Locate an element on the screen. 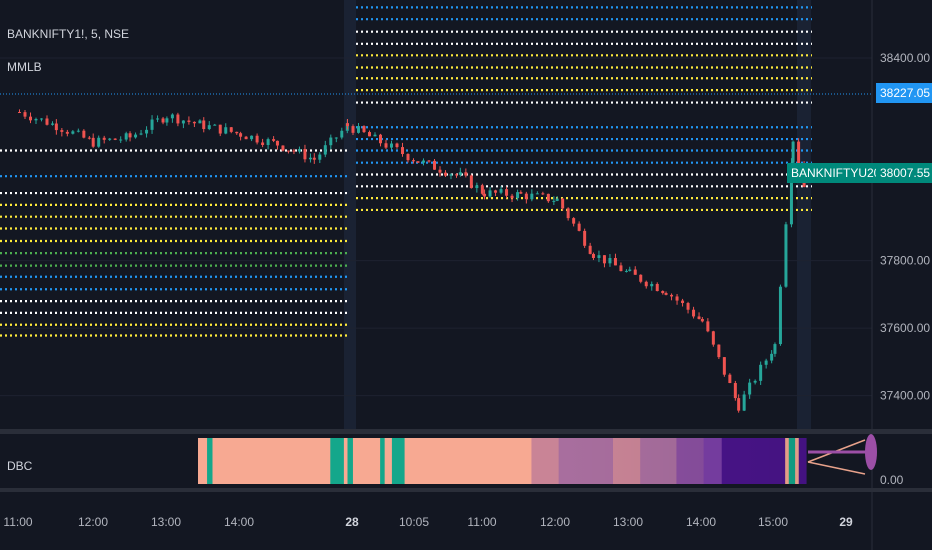 This screenshot has height=550, width=932. y-tick-label-3: 37400.00 is located at coordinates (905, 396).